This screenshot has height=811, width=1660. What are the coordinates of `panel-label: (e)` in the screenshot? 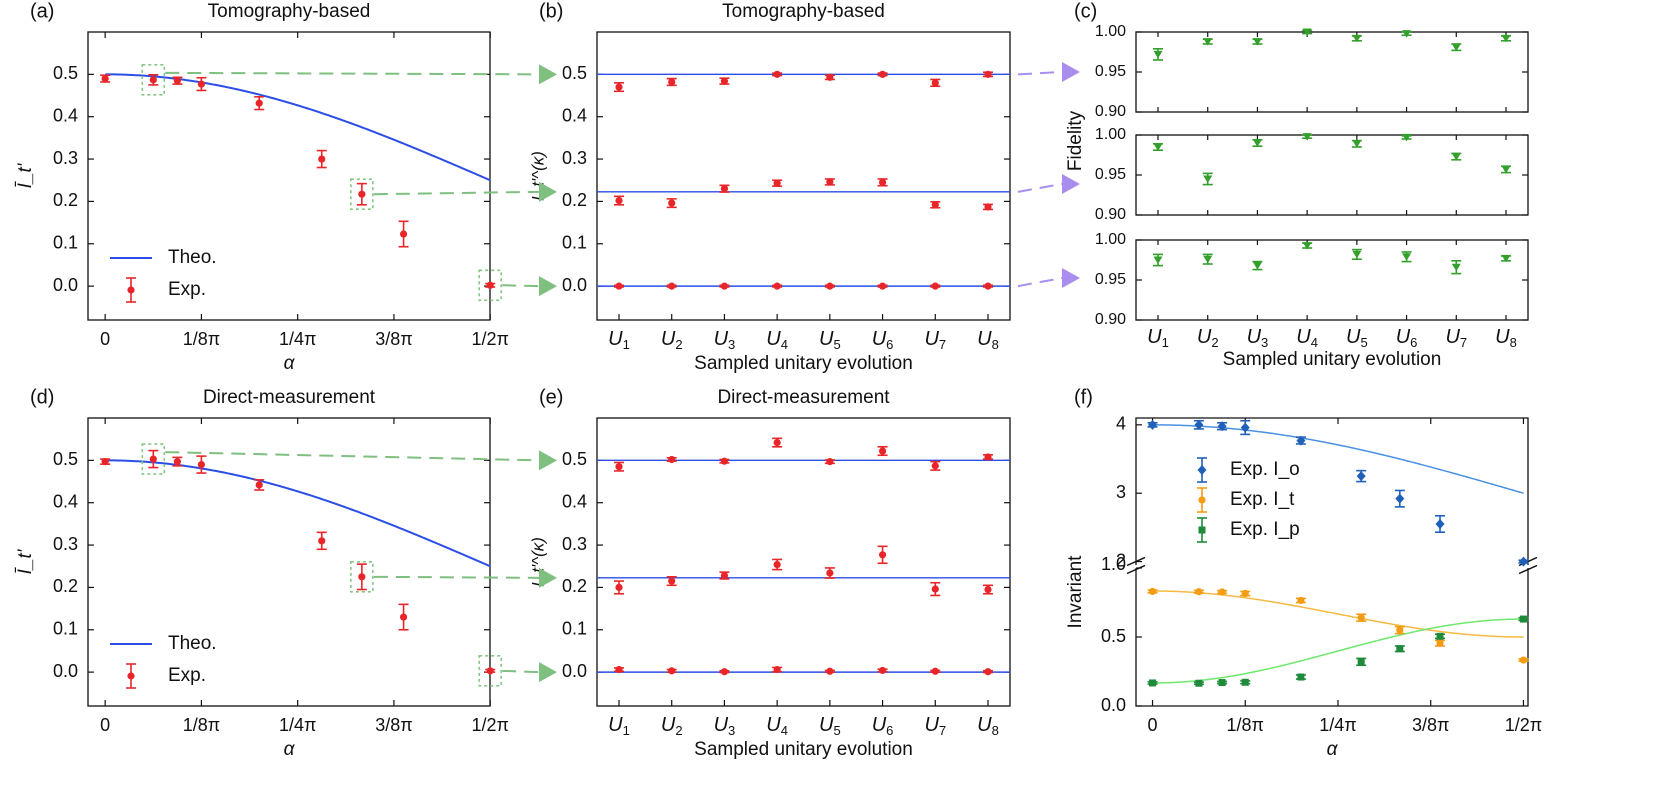 It's located at (551, 397).